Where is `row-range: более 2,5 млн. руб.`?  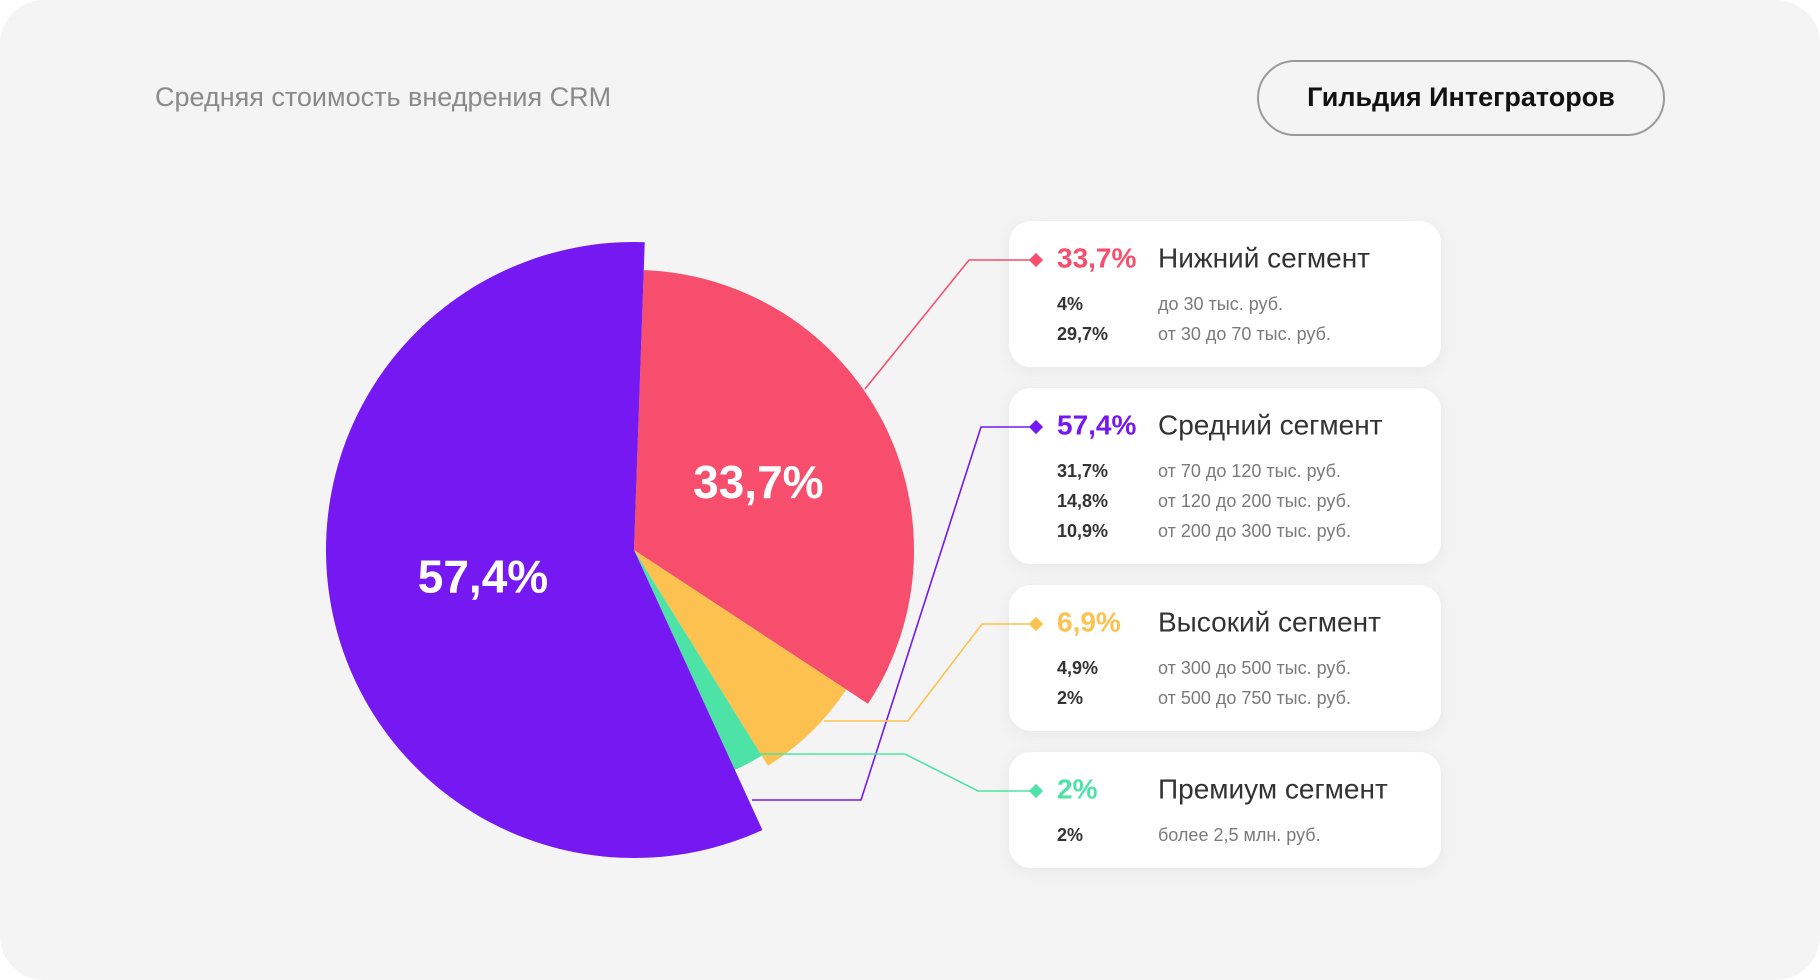 row-range: более 2,5 млн. руб. is located at coordinates (1239, 835).